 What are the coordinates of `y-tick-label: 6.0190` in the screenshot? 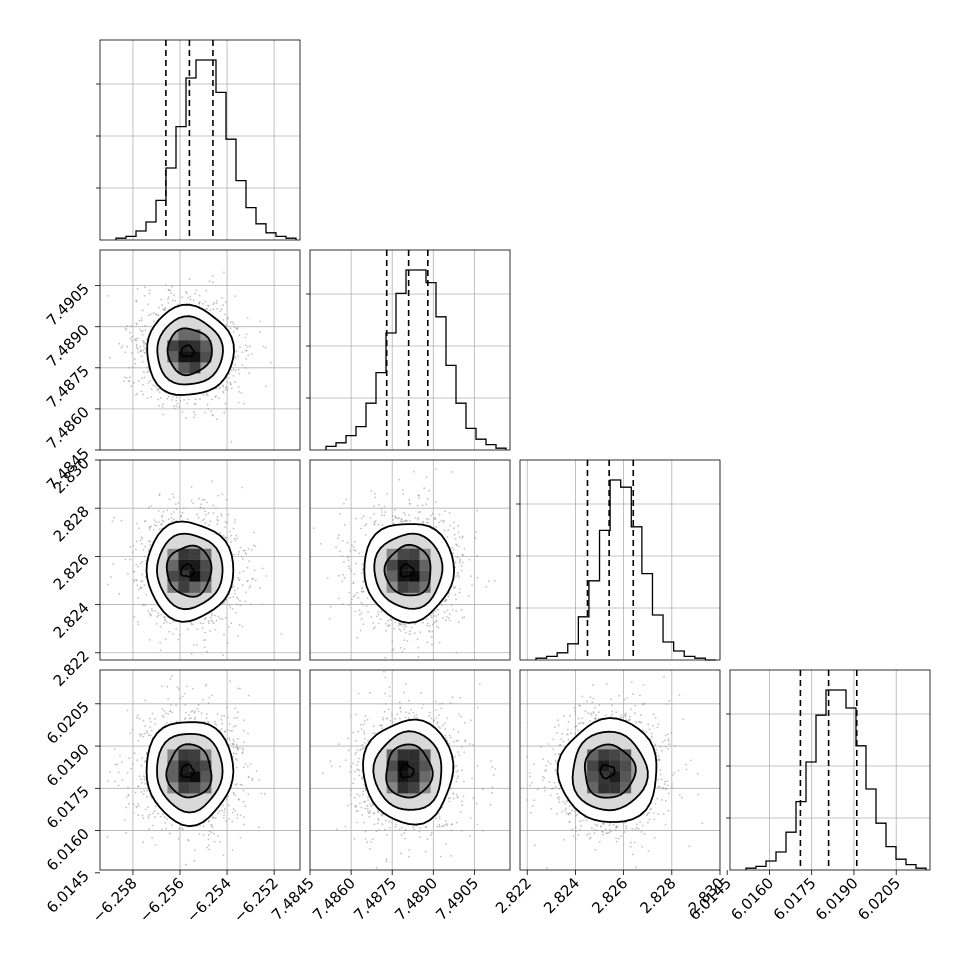 It's located at (68, 765).